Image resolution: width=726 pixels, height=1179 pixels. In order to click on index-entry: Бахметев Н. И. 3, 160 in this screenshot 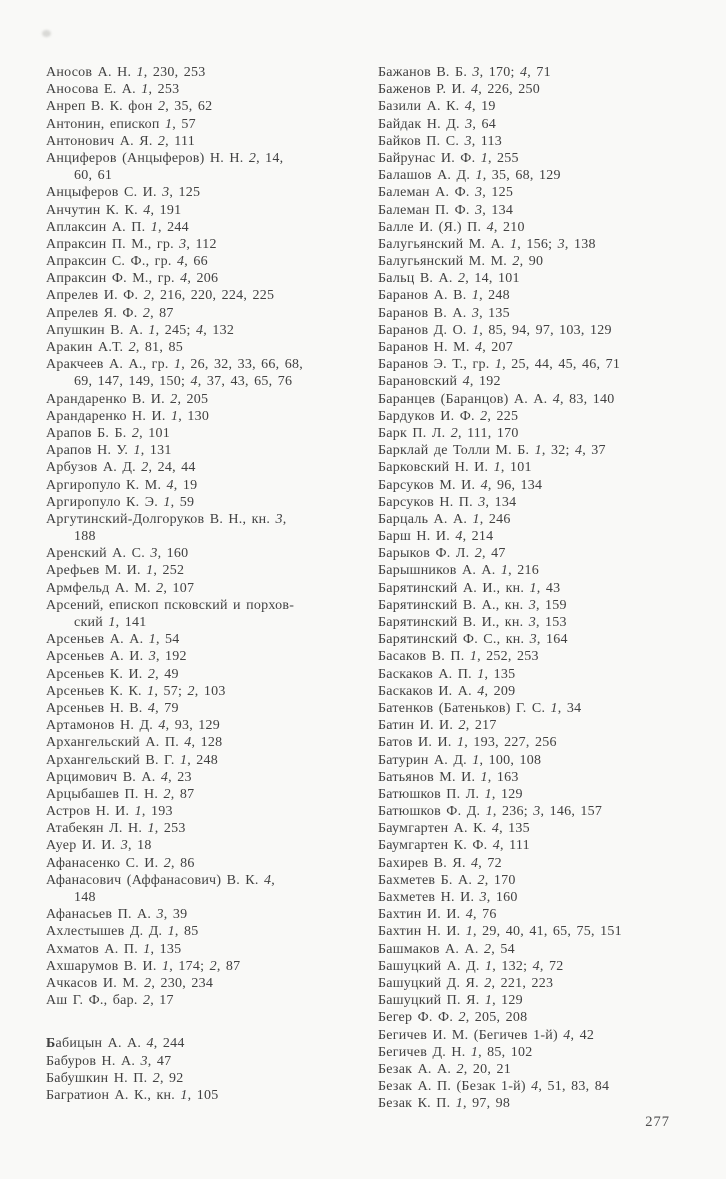, I will do `click(448, 897)`.